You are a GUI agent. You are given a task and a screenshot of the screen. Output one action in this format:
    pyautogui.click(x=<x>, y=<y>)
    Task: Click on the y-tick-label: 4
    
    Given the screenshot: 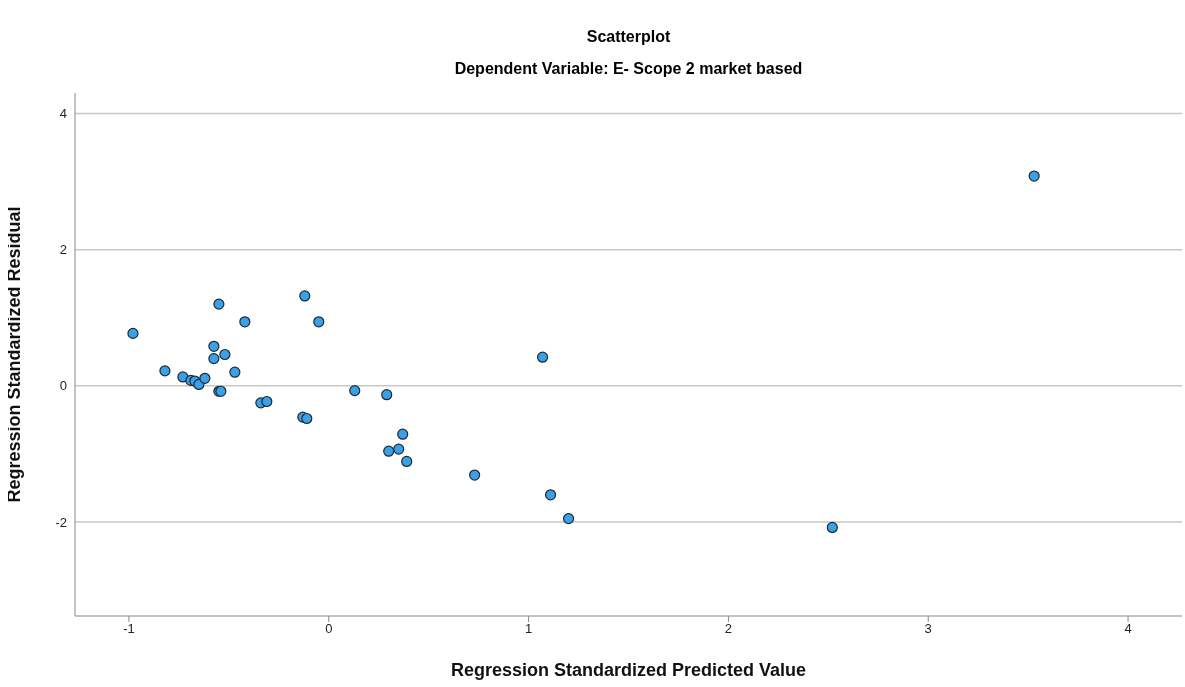 What is the action you would take?
    pyautogui.click(x=63, y=114)
    